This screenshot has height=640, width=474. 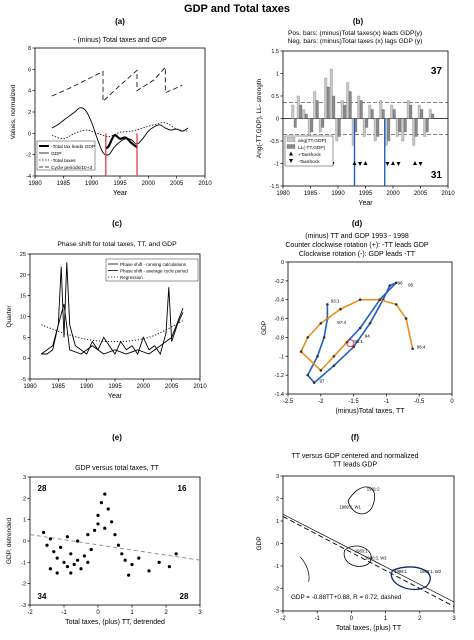 I want to click on panel-label: (b), so click(x=358, y=21).